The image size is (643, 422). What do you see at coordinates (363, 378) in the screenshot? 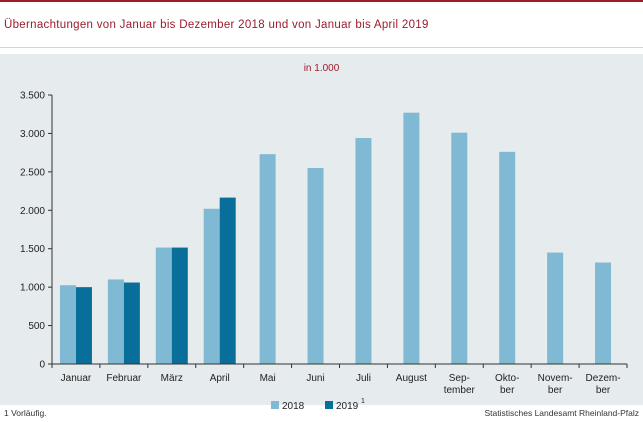
I see `x-category-label: Juli` at bounding box center [363, 378].